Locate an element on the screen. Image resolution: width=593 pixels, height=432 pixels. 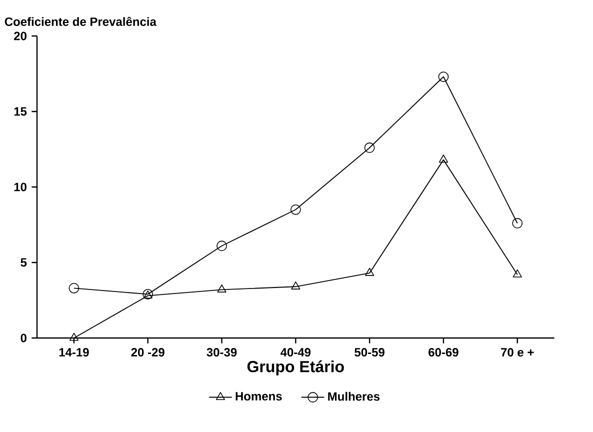
x-tick-label: 40-49 is located at coordinates (295, 352).